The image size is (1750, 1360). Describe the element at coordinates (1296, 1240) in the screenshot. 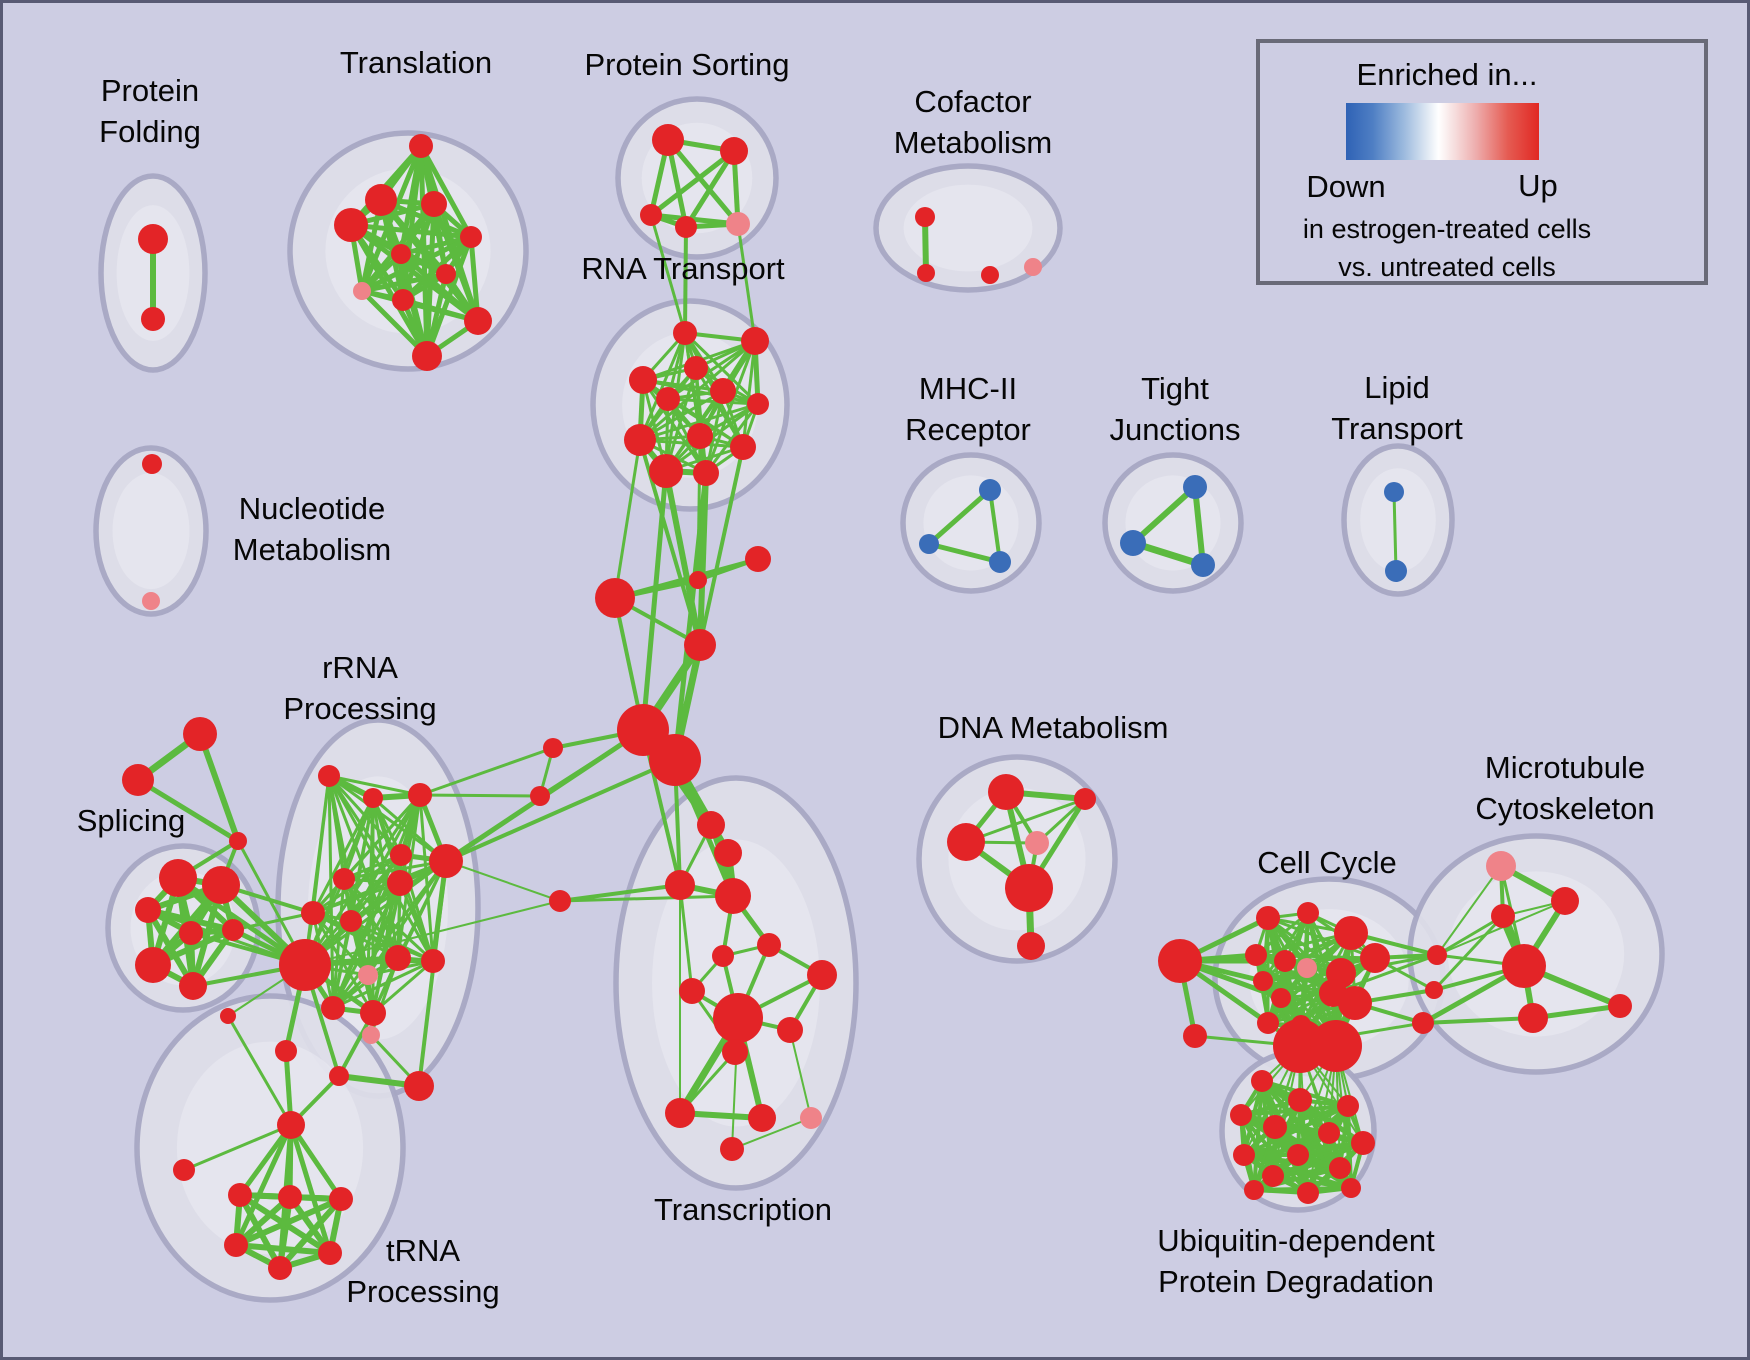

I see `cluster-label-ubiquitin-degradation: Ubiquitin-dependent` at that location.